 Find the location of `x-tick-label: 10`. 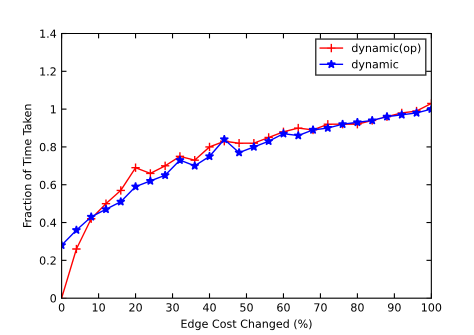

x-tick-label: 10 is located at coordinates (98, 307).